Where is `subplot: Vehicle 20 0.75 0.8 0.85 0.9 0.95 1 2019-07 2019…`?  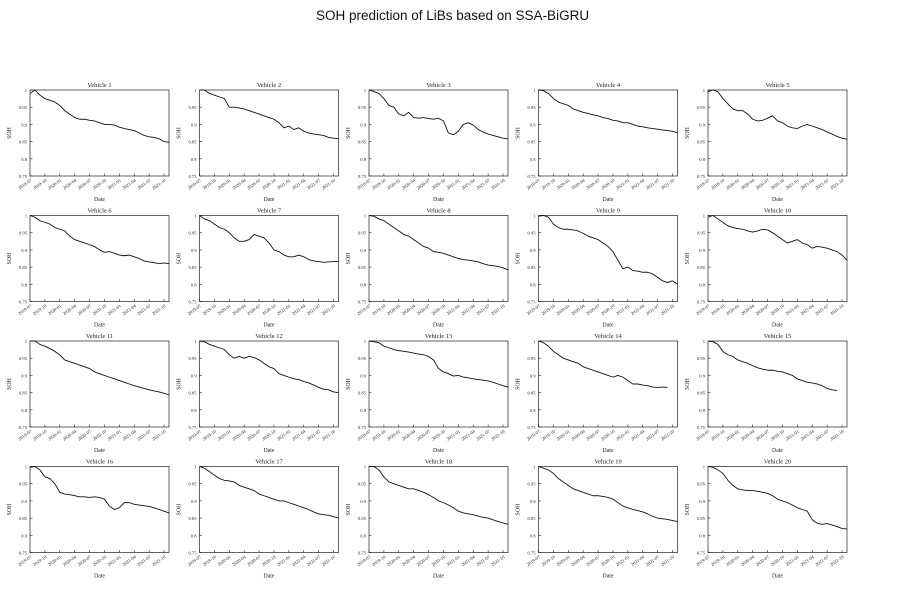 subplot: Vehicle 20 0.75 0.8 0.85 0.9 0.95 1 2019-07 2019… is located at coordinates (766, 519).